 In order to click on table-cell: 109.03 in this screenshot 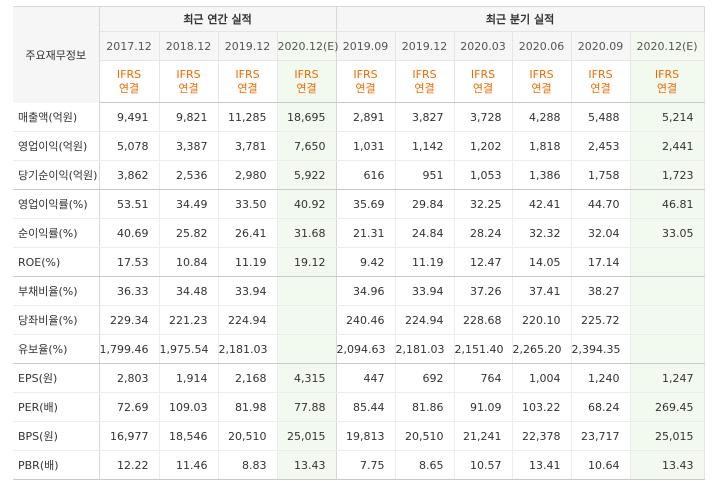, I will do `click(188, 407)`.